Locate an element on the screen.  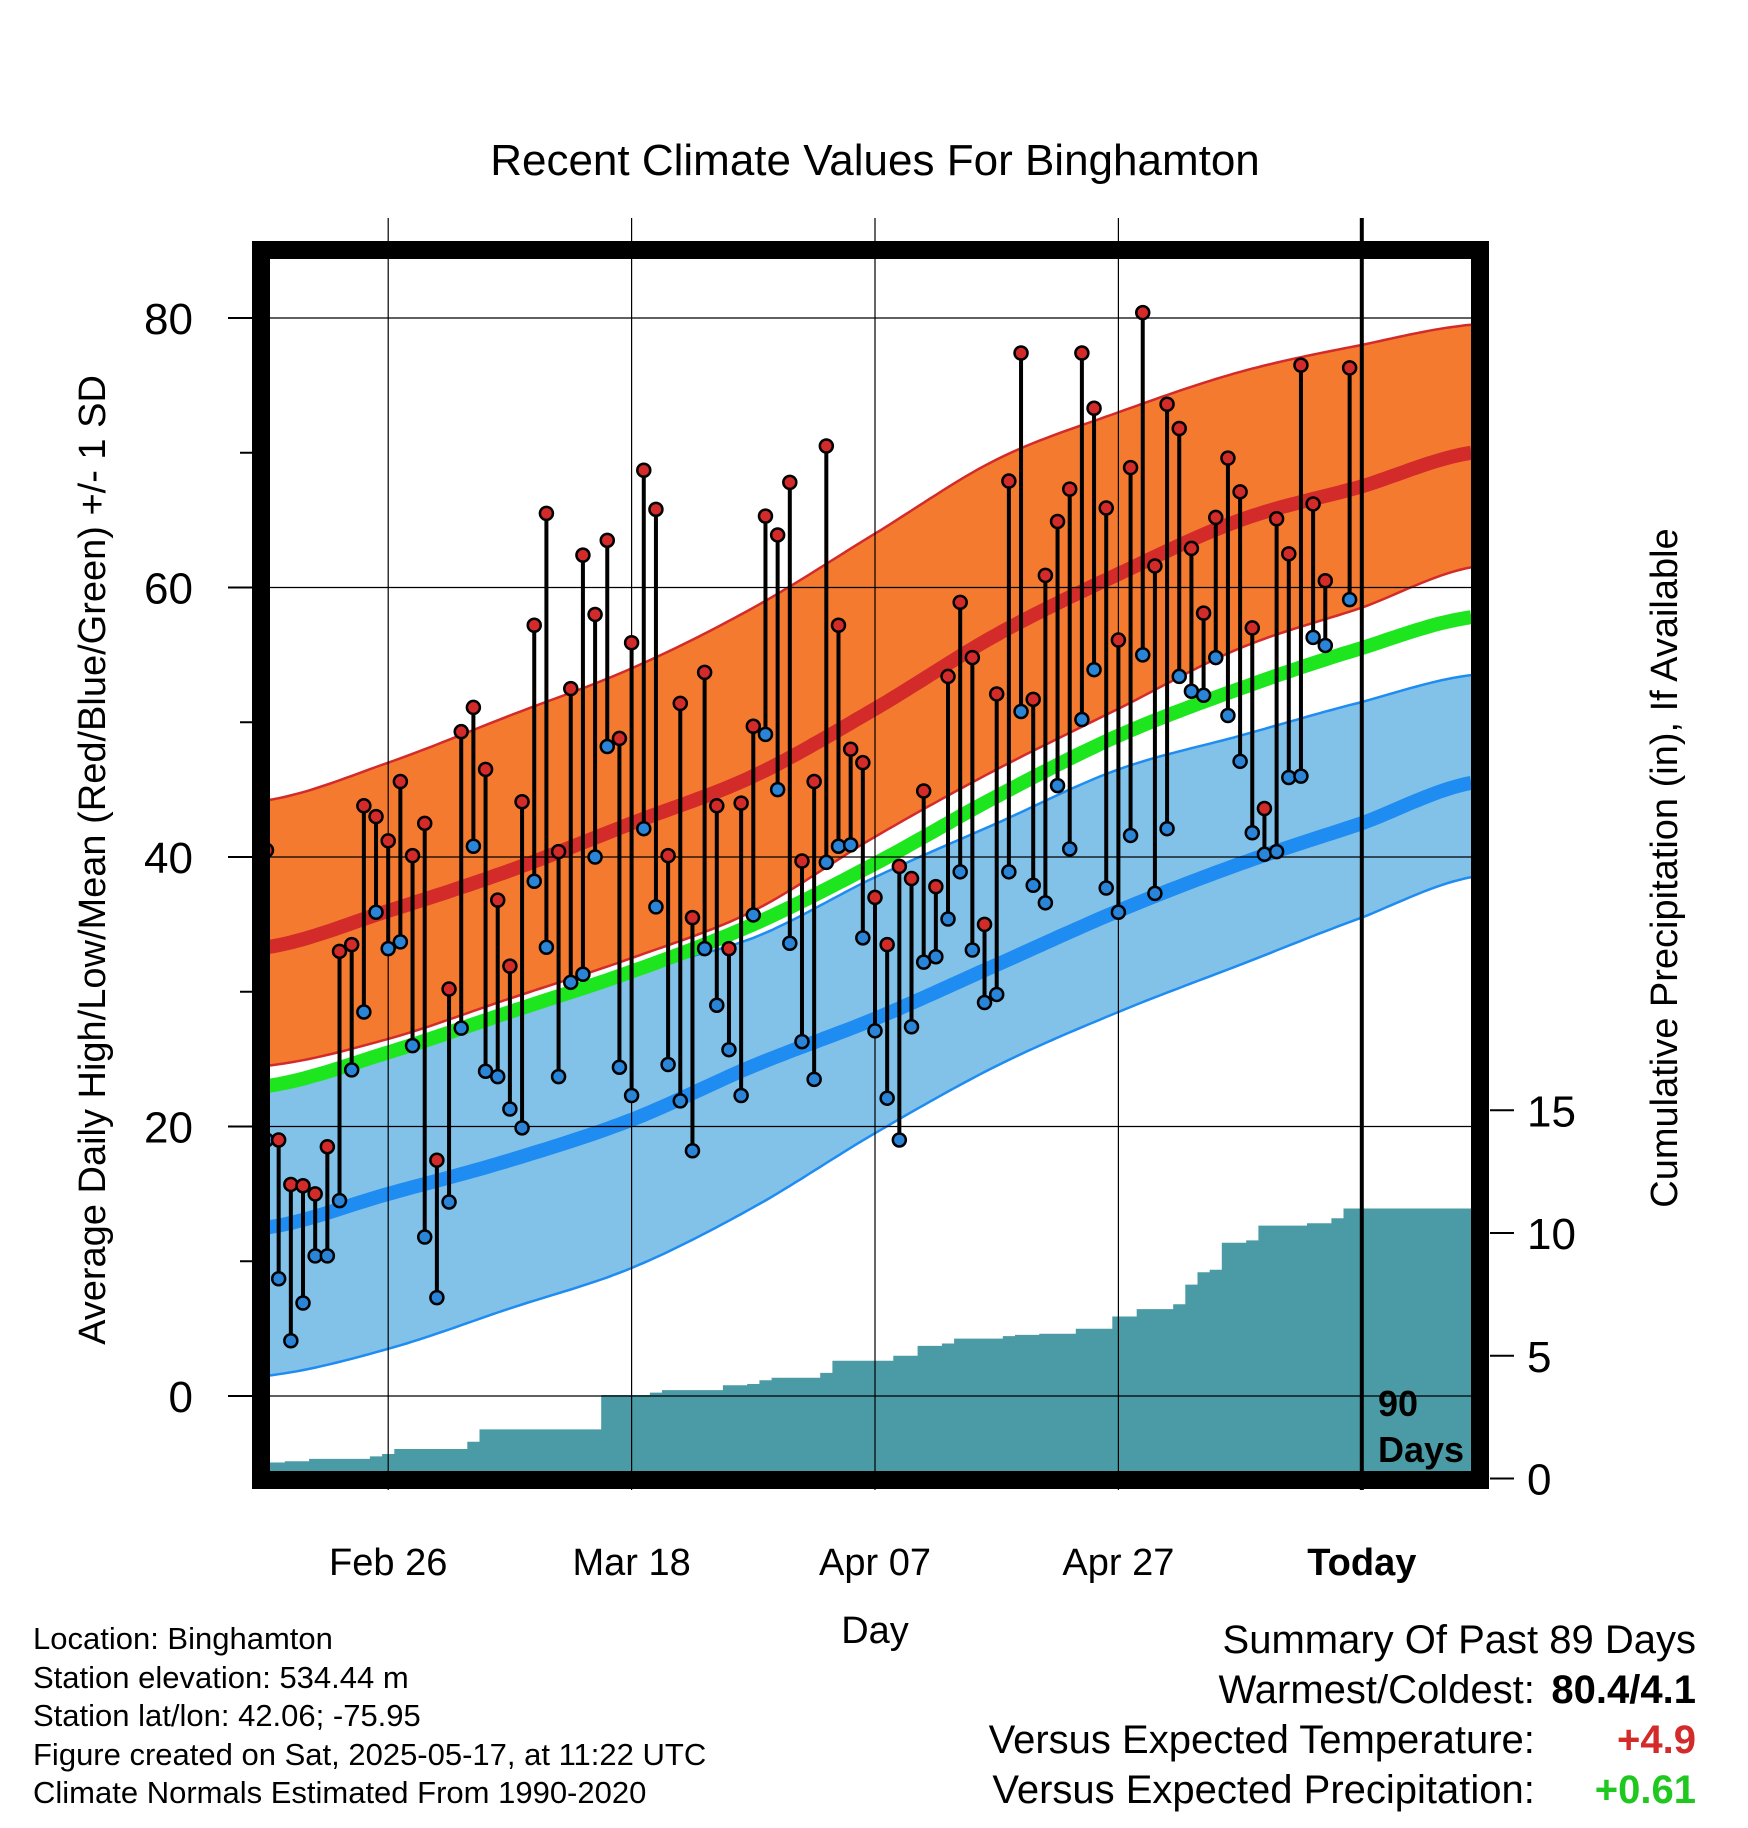
left-tick-label-40: 40 is located at coordinates (168, 858).